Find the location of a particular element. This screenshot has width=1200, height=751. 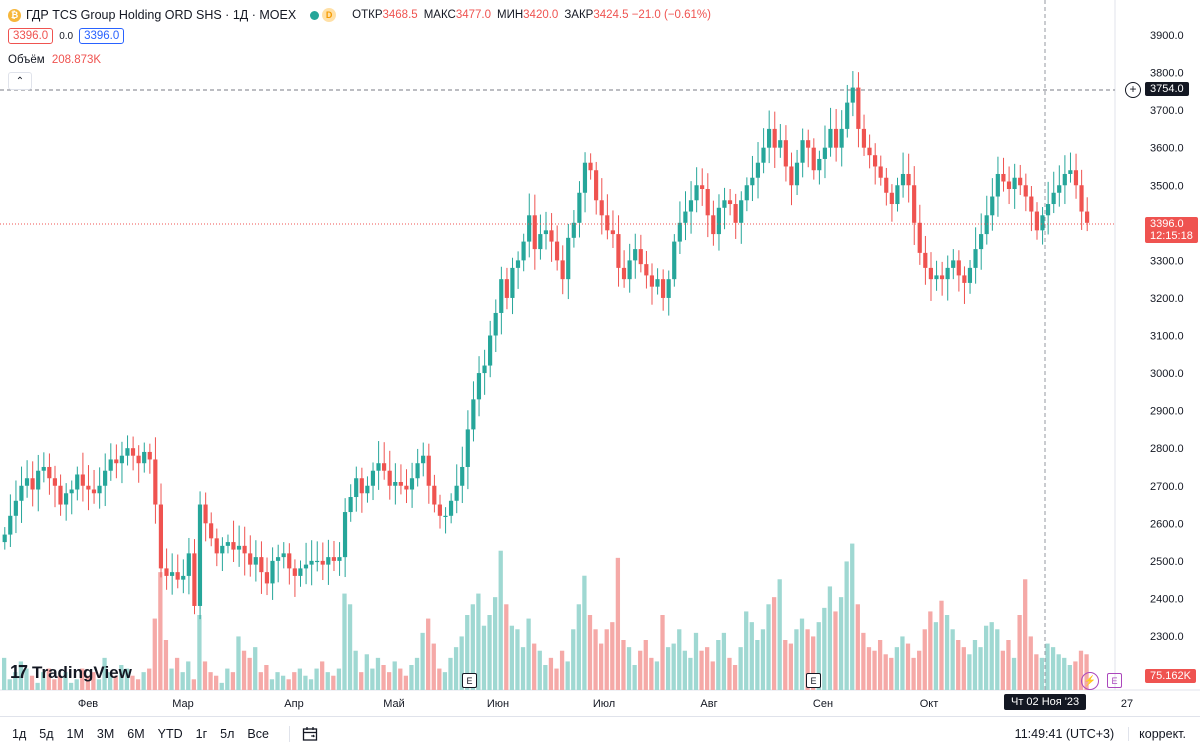

y-tick-label: 2800.0 is located at coordinates (1167, 449).